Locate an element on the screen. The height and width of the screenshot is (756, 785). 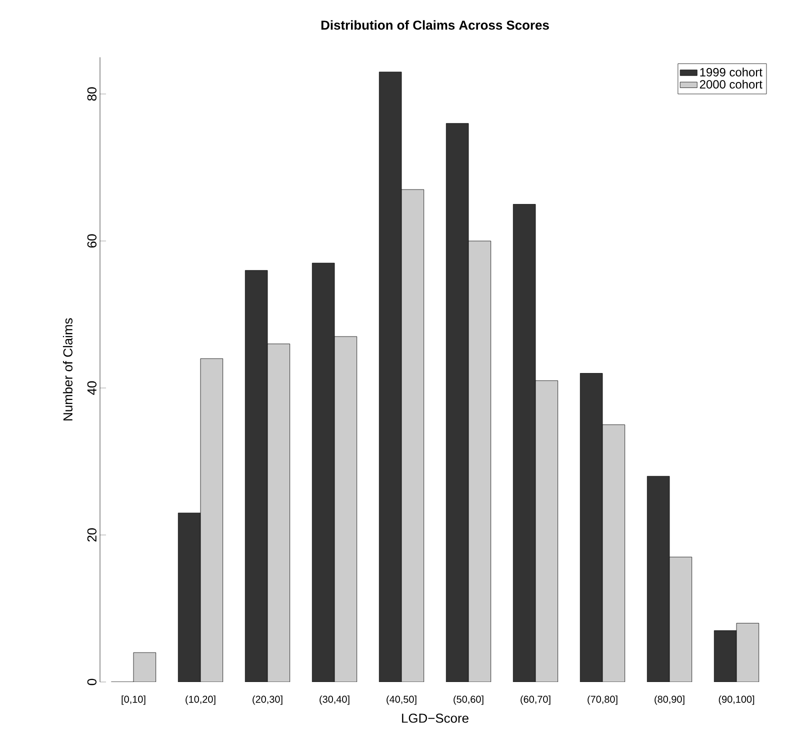
x-tick-label: (30,40] is located at coordinates (335, 700).